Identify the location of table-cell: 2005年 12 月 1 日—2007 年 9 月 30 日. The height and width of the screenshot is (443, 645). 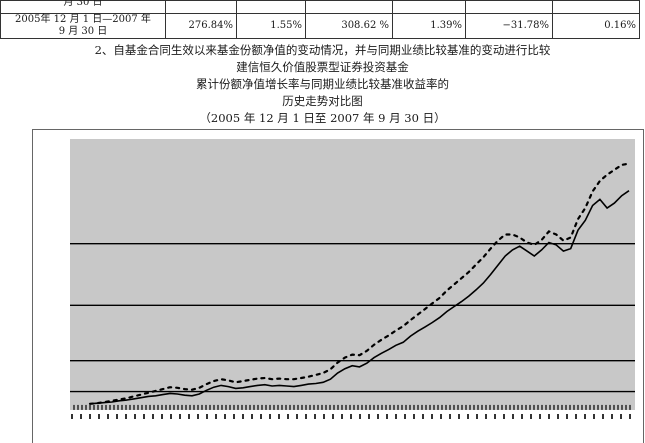
(83, 26).